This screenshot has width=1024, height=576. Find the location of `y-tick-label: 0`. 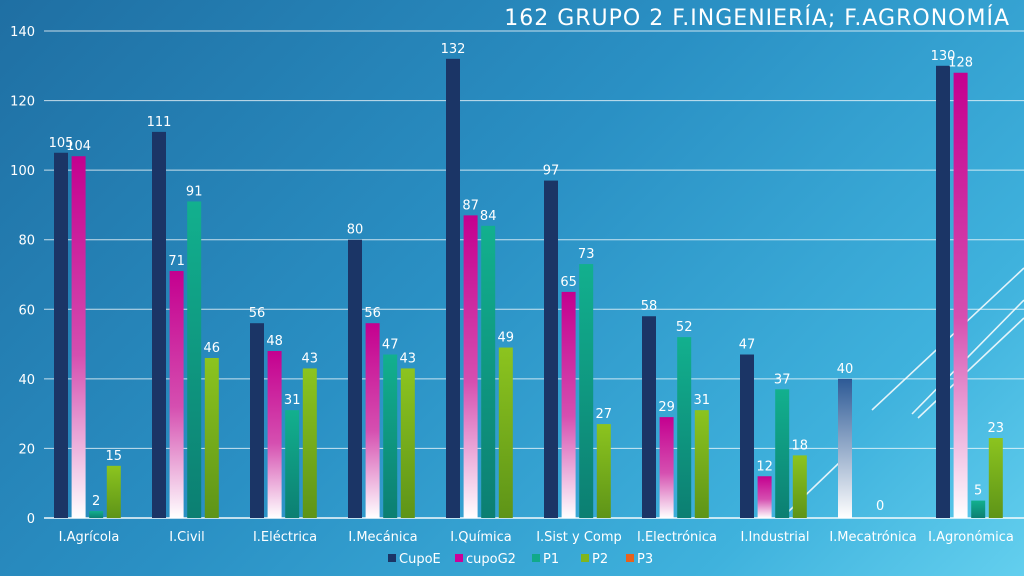

y-tick-label: 0 is located at coordinates (31, 519).